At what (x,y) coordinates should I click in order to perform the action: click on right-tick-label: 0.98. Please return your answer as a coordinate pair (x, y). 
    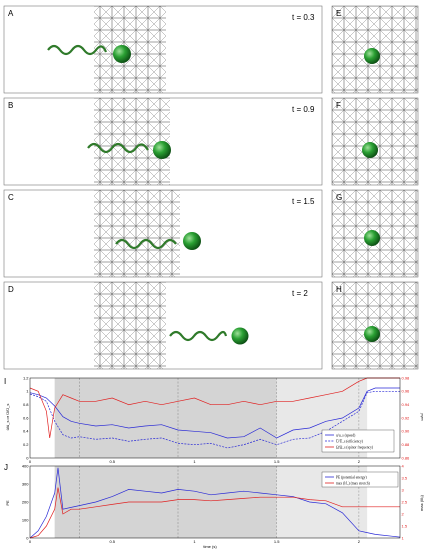
    Looking at the image, I should click on (406, 377).